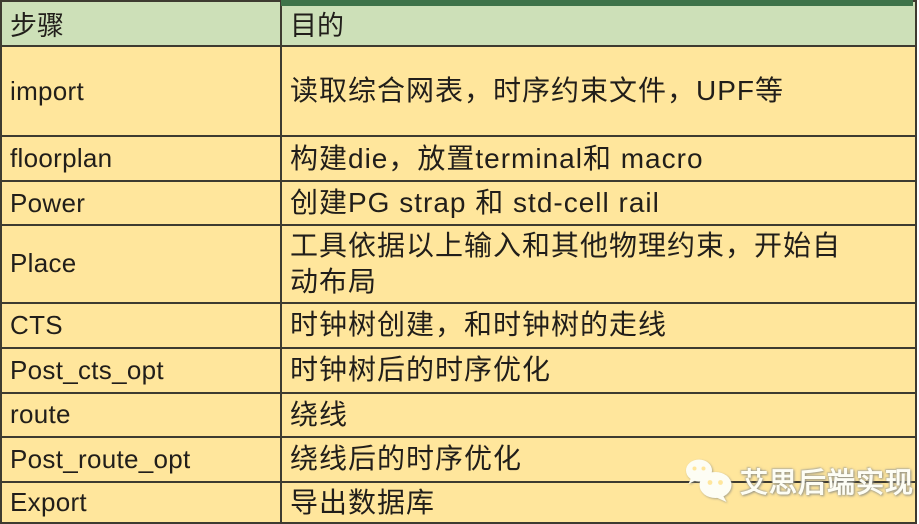 This screenshot has width=919, height=524. I want to click on watermark-label: 艾思后端实现, so click(826, 482).